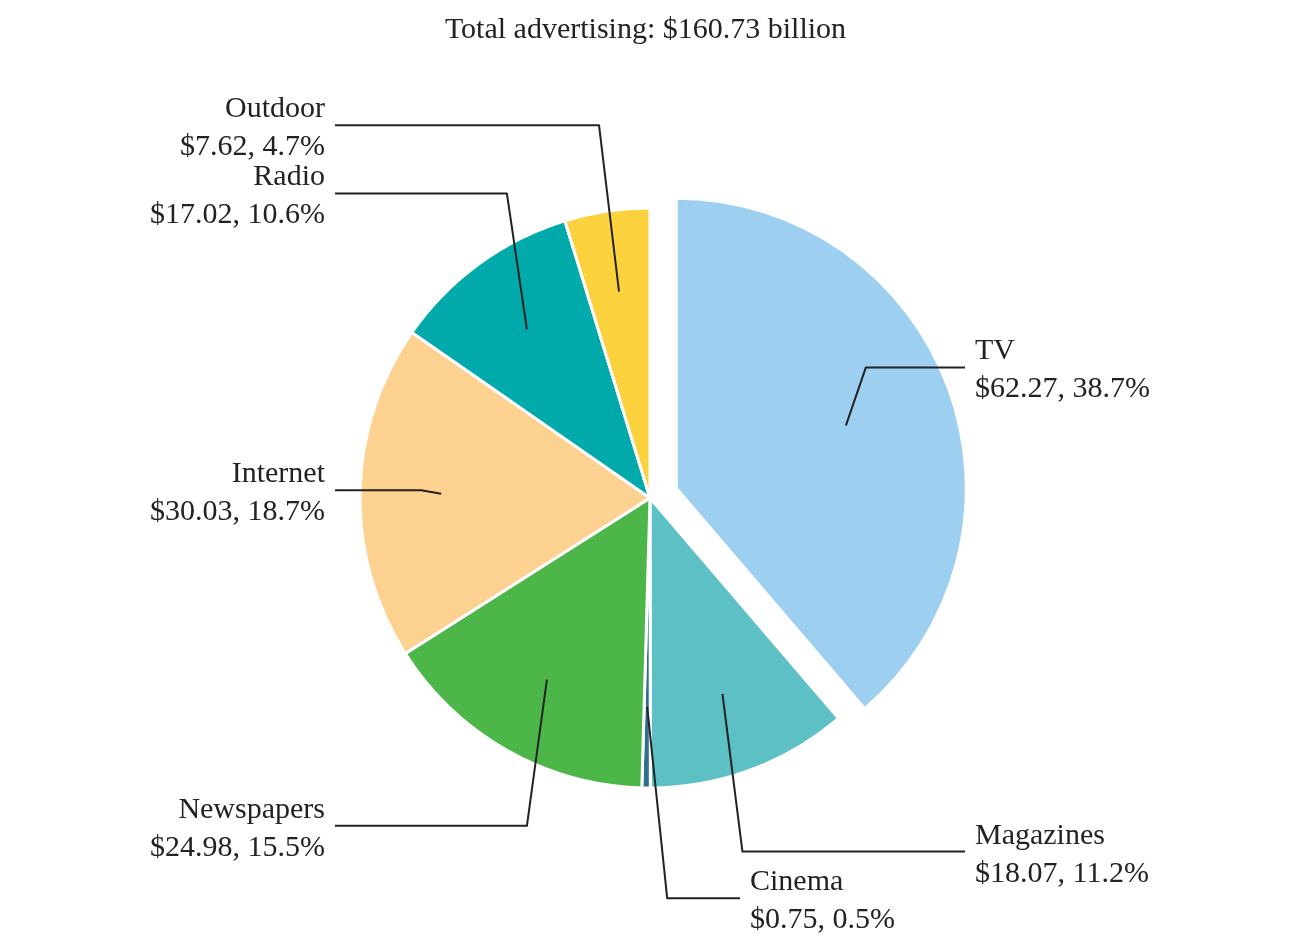  I want to click on data-label: $24.98, 15.5%, so click(237, 845).